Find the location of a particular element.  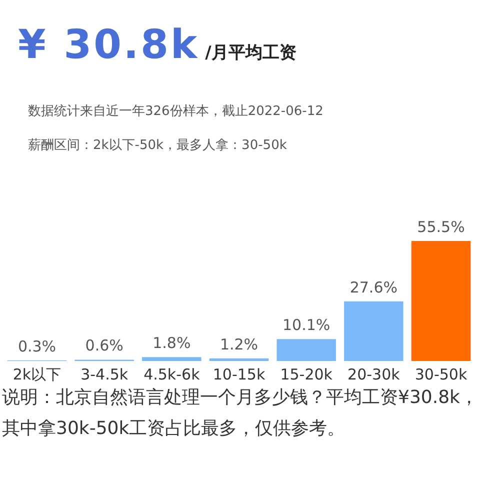

x-tick-label: 20-30k is located at coordinates (374, 375).